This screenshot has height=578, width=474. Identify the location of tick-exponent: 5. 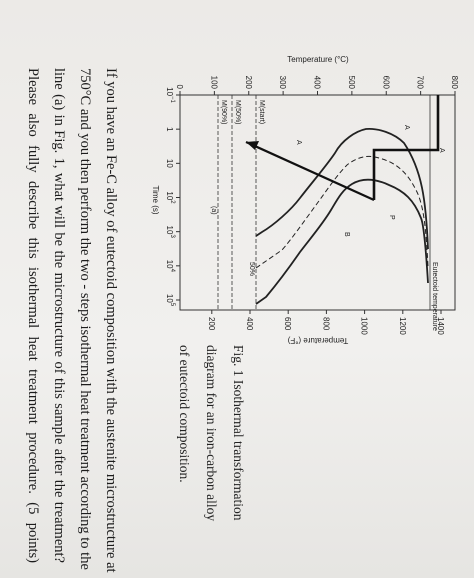
(172, 305).